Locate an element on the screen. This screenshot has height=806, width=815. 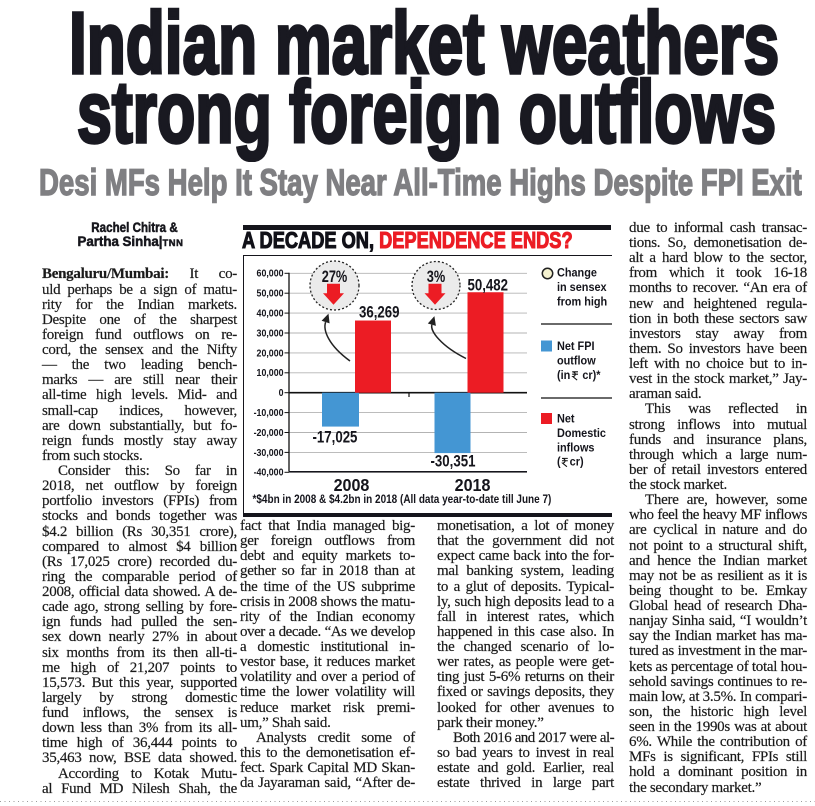
svg-text: 20,000 is located at coordinates (270, 353).